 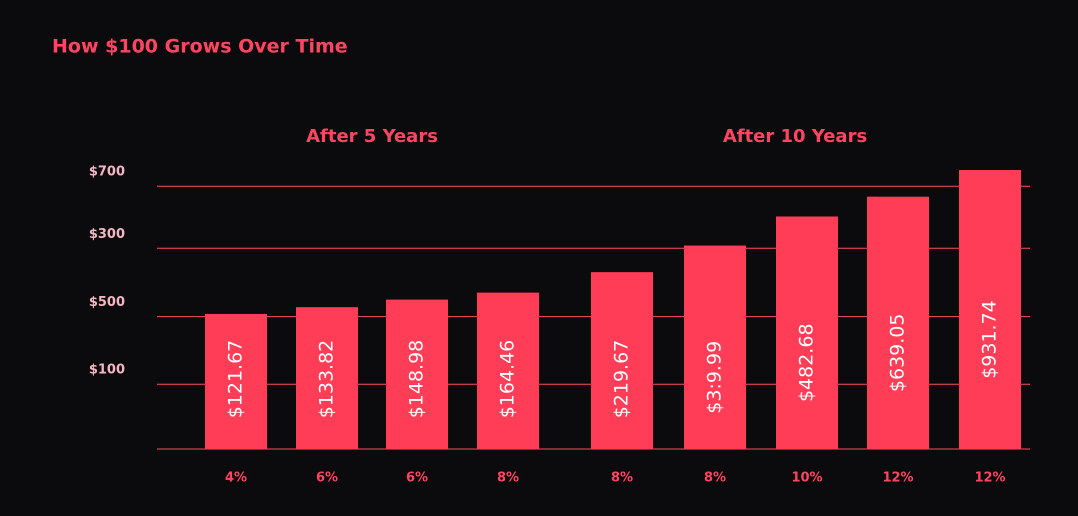 I want to click on y-tick-label: $500, so click(x=107, y=302).